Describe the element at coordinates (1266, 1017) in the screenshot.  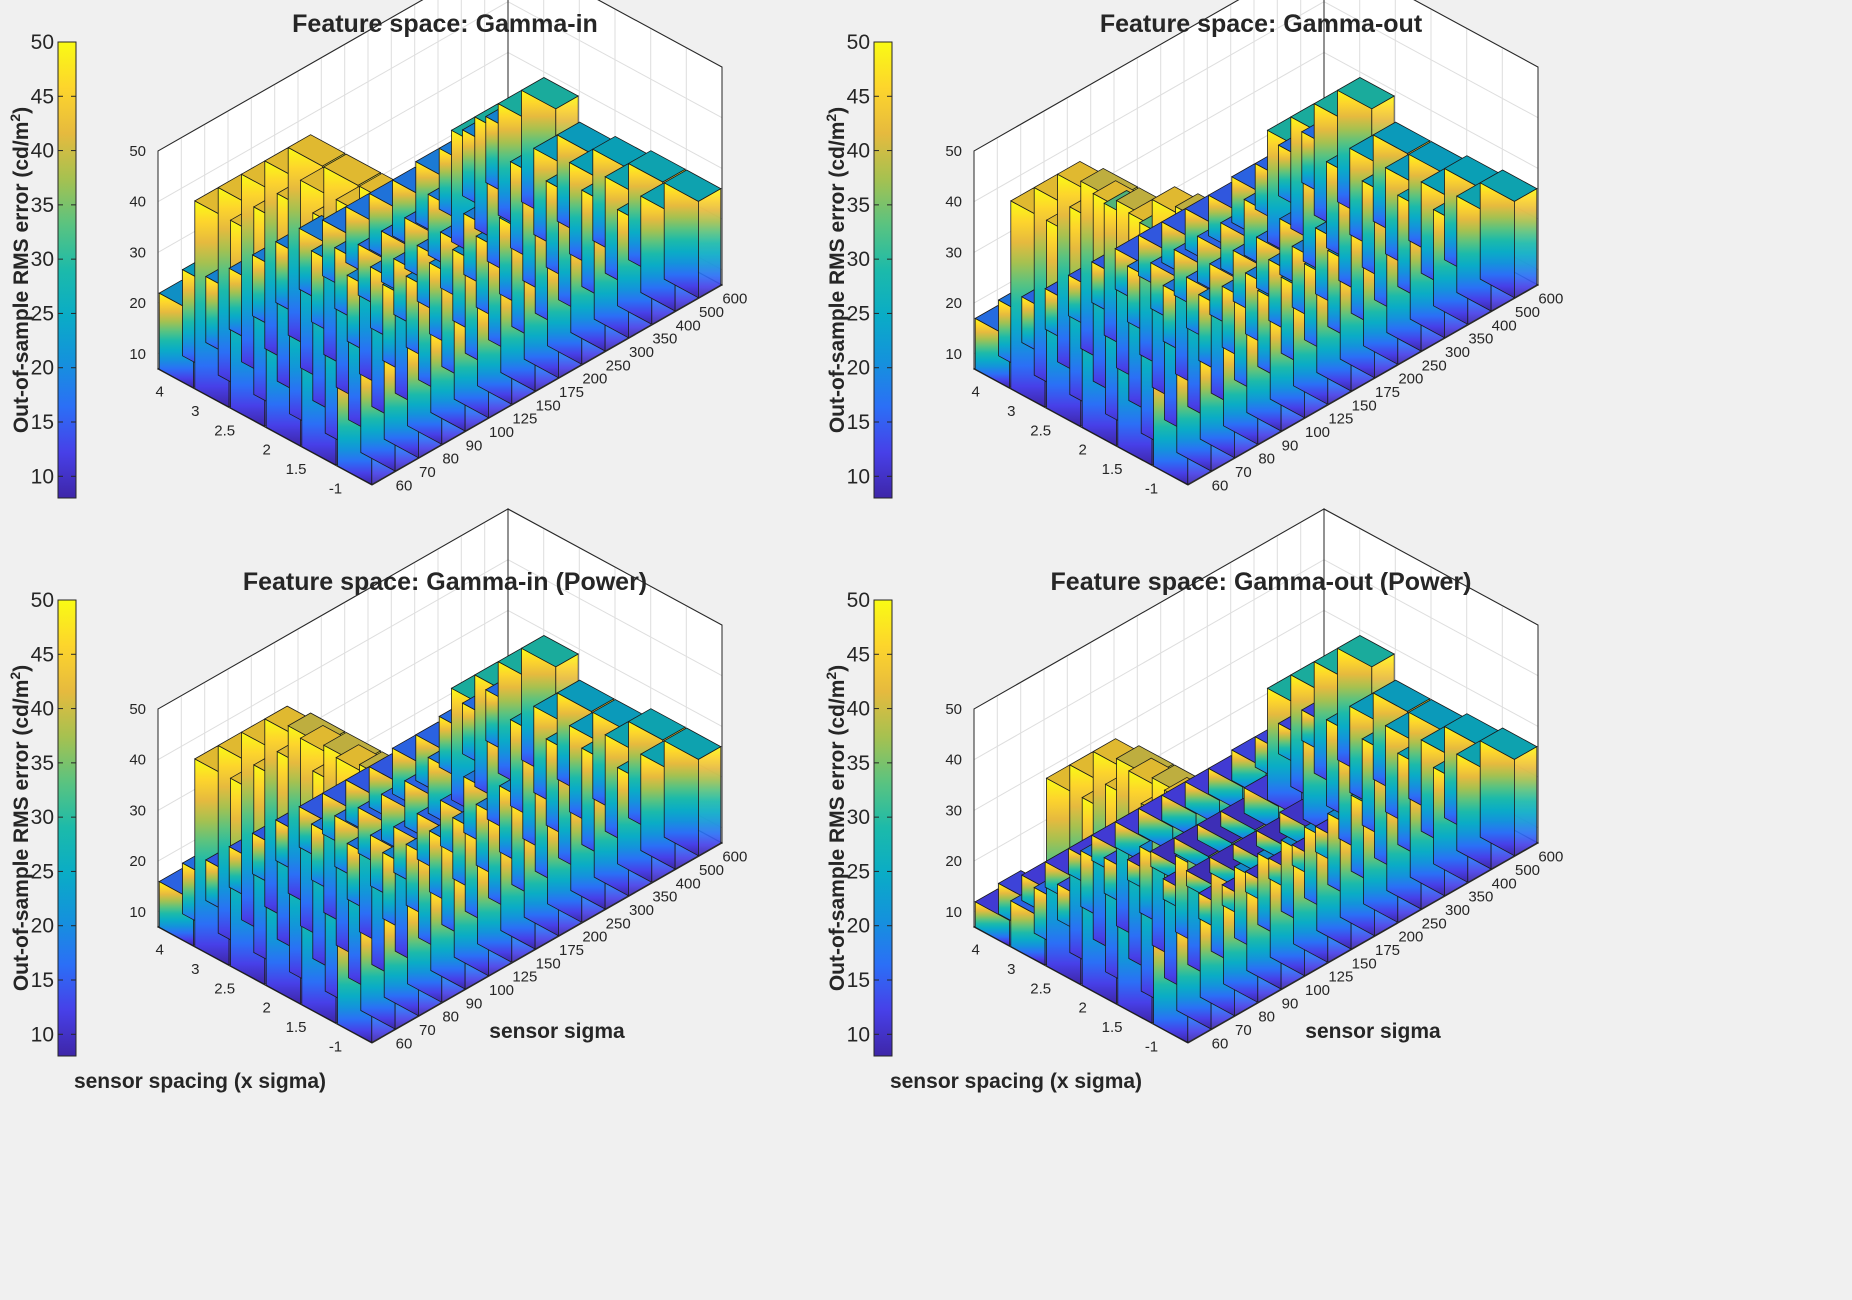
I see `y-tick-label: 80` at that location.